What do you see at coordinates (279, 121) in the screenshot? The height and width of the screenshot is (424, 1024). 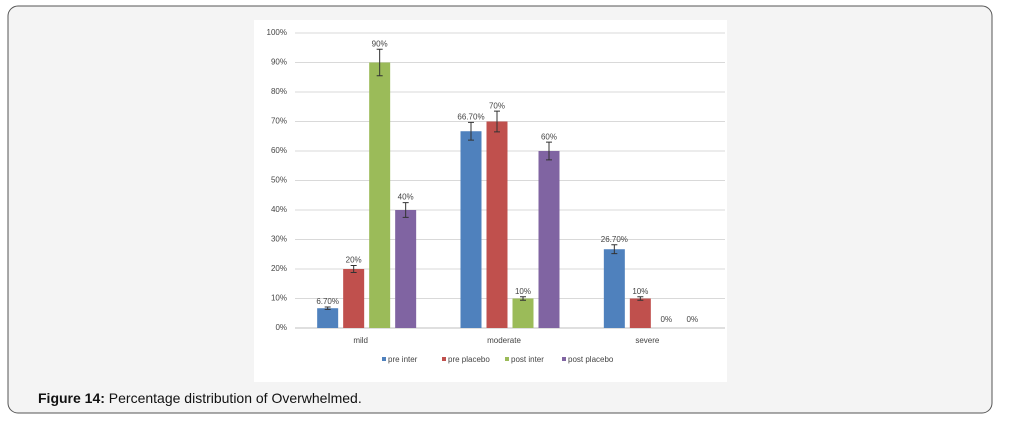 I see `y-tick-label: 70%` at bounding box center [279, 121].